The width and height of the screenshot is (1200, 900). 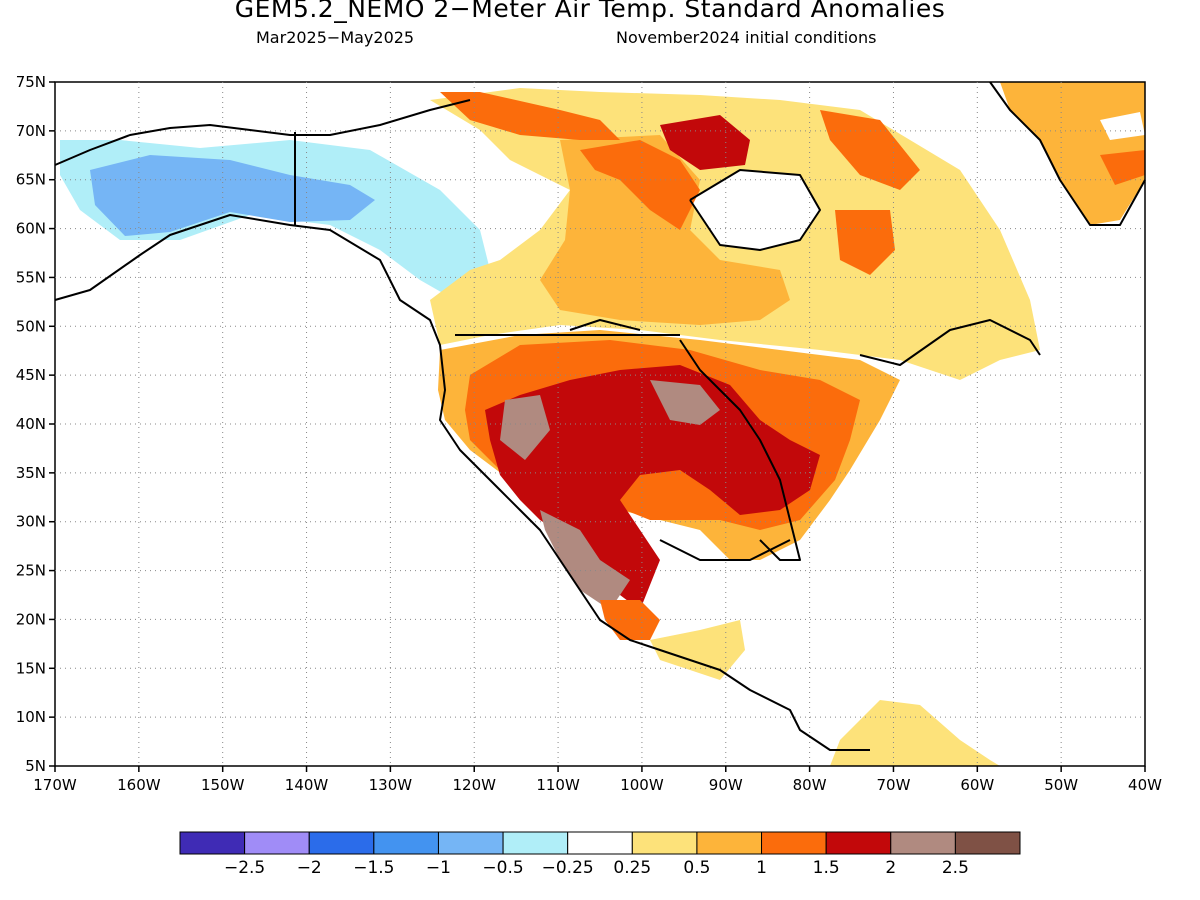 I want to click on anomaly-plains-gray, so click(x=685, y=402).